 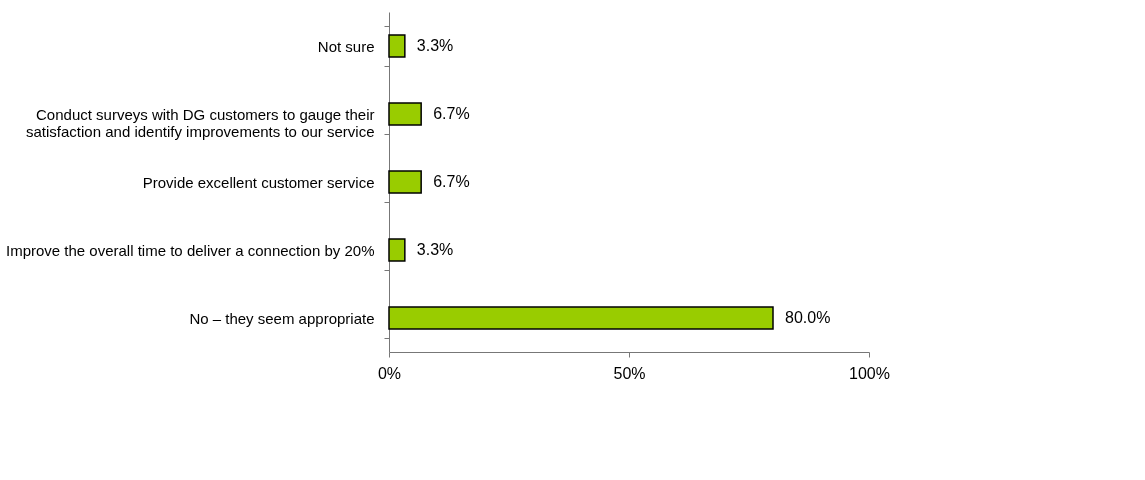 What do you see at coordinates (346, 46) in the screenshot?
I see `y-tick-label: Not sure` at bounding box center [346, 46].